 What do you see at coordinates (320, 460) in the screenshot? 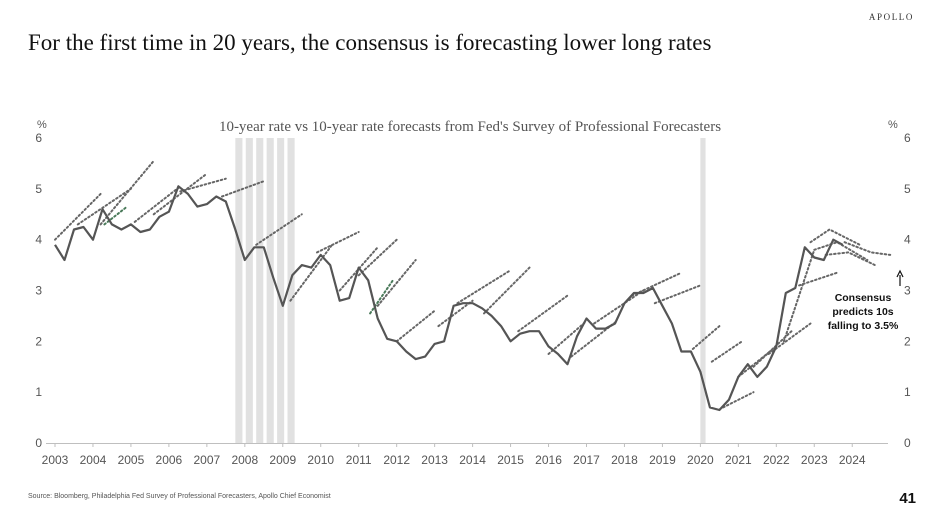
I see `x-tick-label: 2010` at bounding box center [320, 460].